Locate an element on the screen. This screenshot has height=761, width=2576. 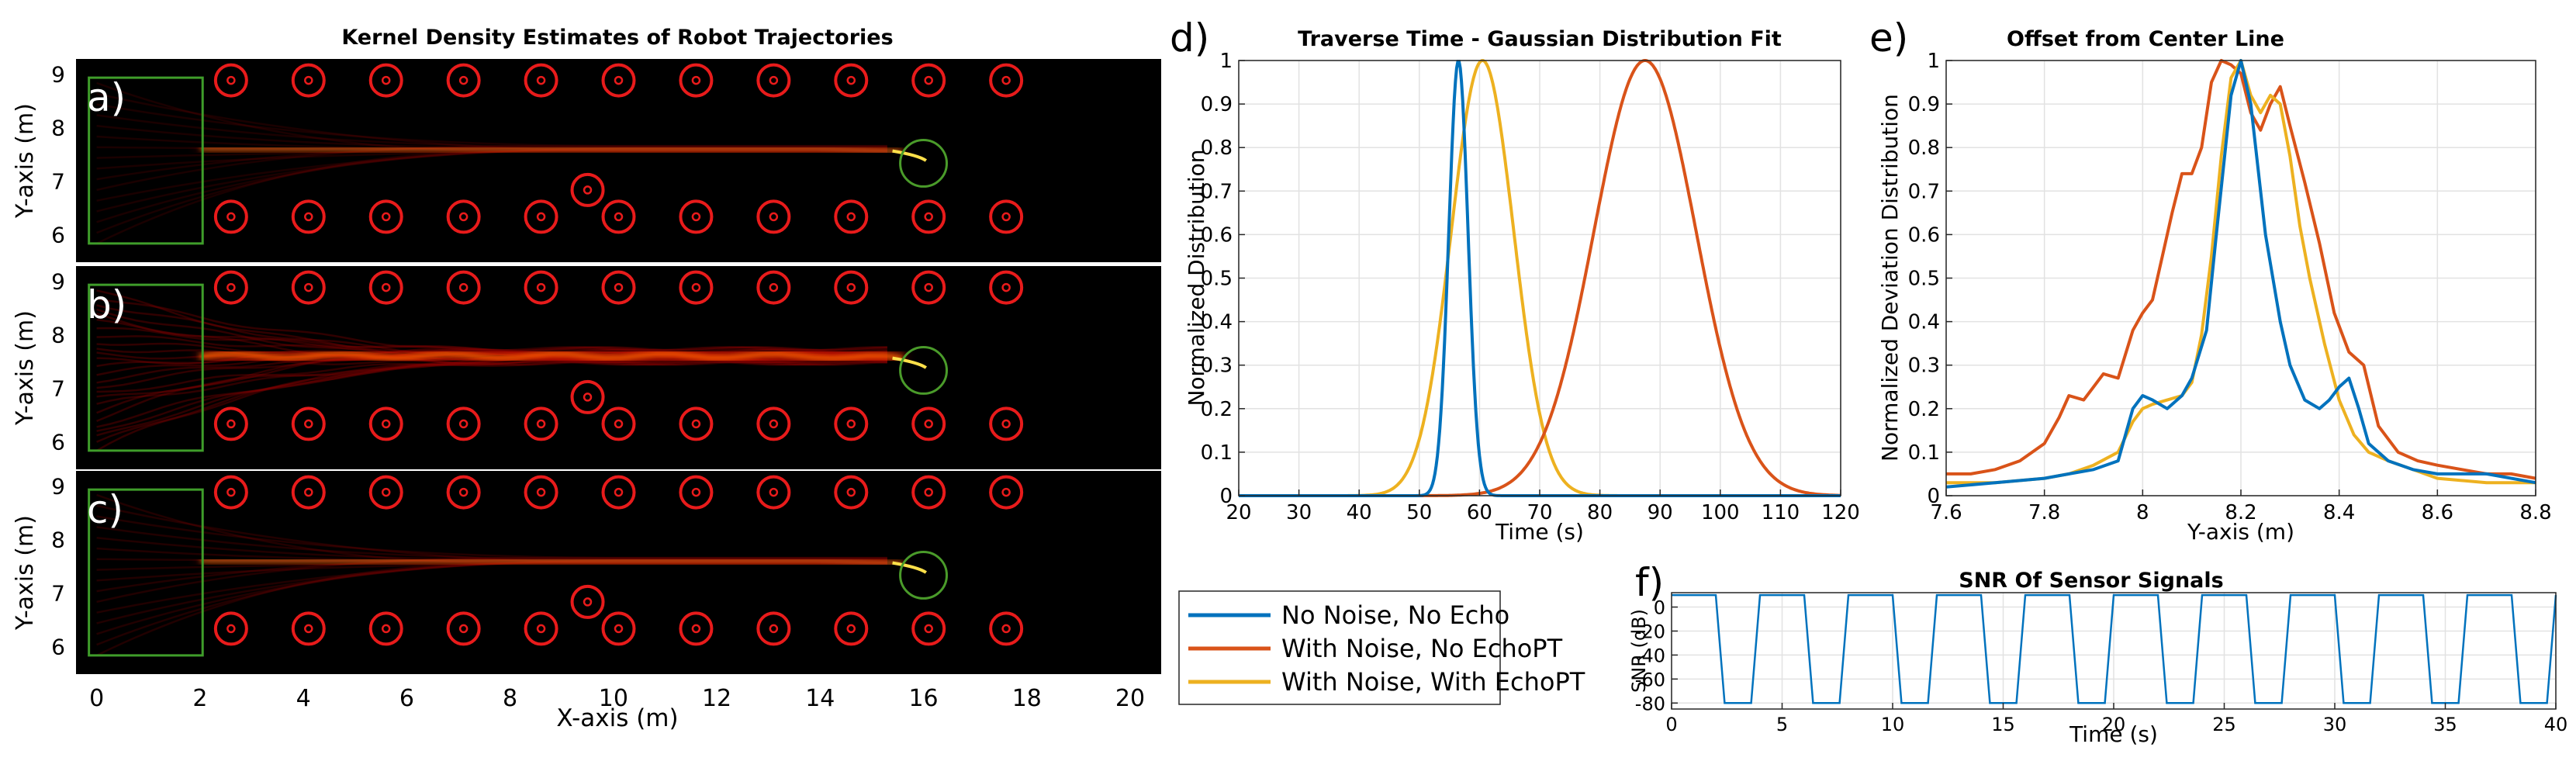
y-tick-label: 0.3 is located at coordinates (1217, 366).